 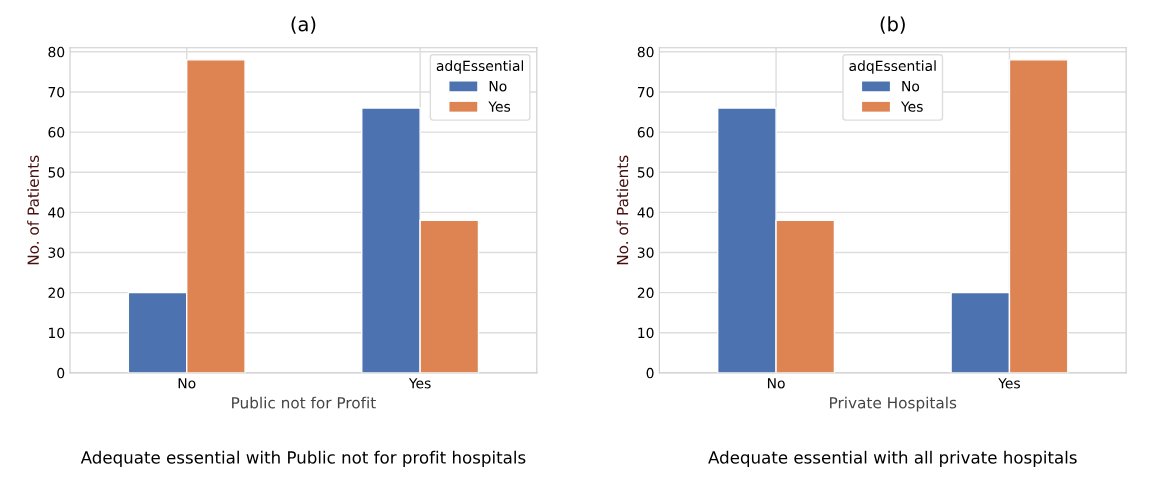 I want to click on x-axis-title: Private Hospitals, so click(x=893, y=404).